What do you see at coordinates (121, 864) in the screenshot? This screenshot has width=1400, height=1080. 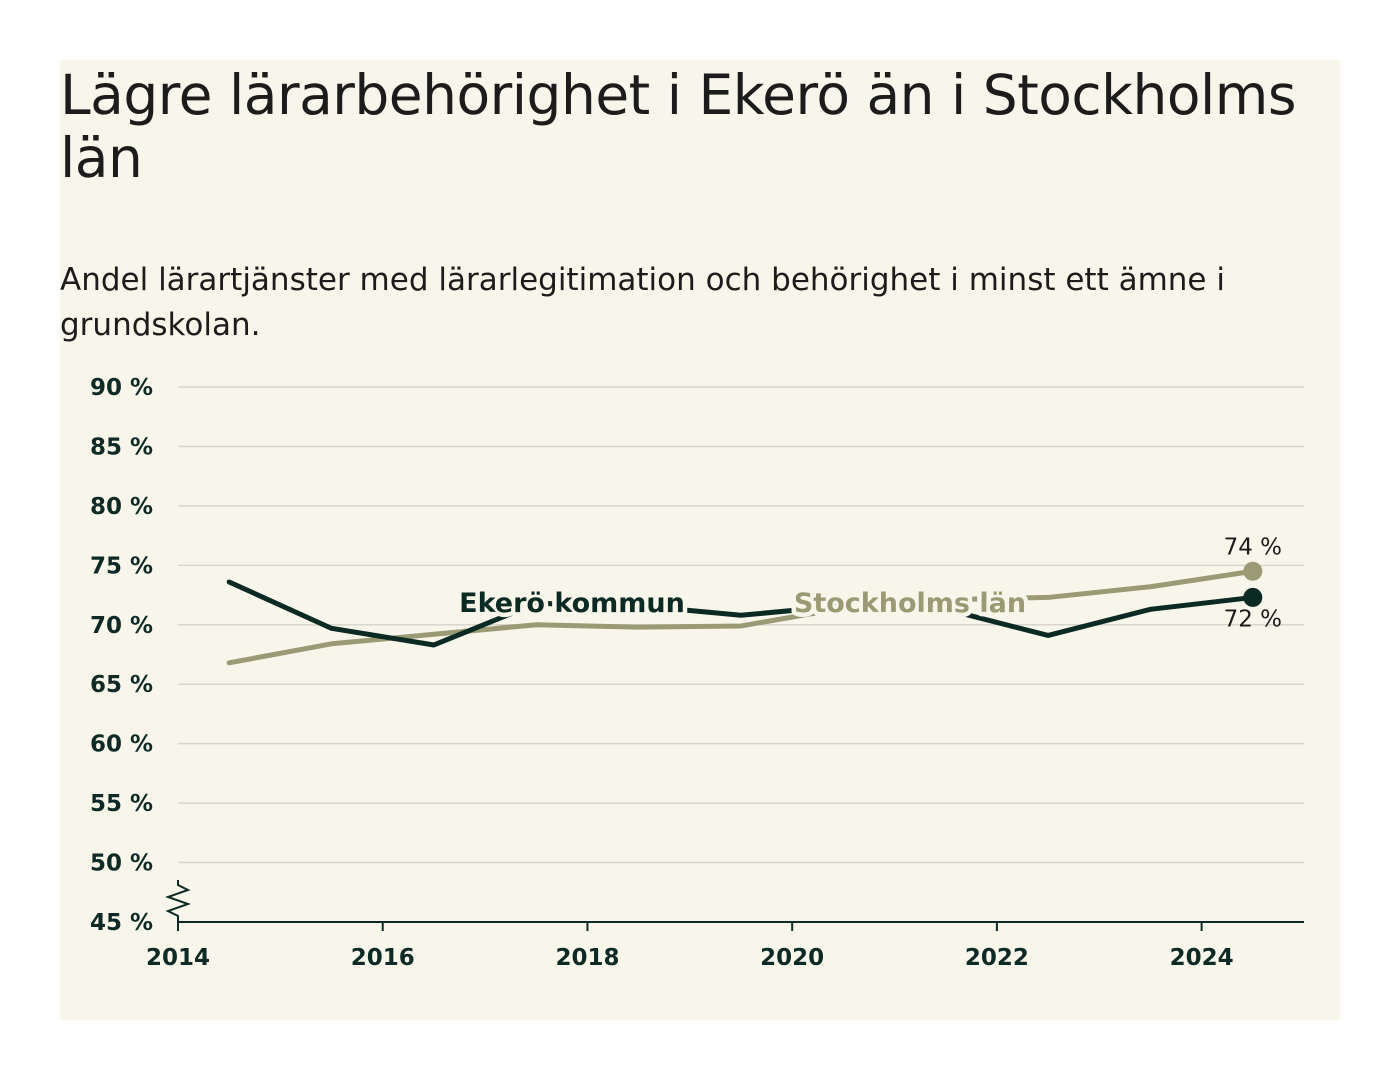 I see `y-tick-label: 50 %` at bounding box center [121, 864].